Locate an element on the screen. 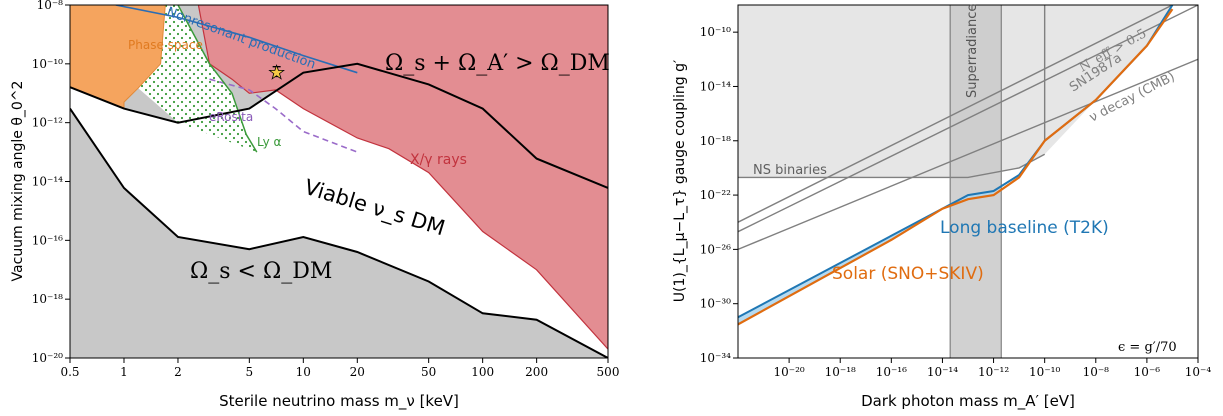  label-overproduced: Ω_s + Ω_A′ > Ω_DM is located at coordinates (497, 63).